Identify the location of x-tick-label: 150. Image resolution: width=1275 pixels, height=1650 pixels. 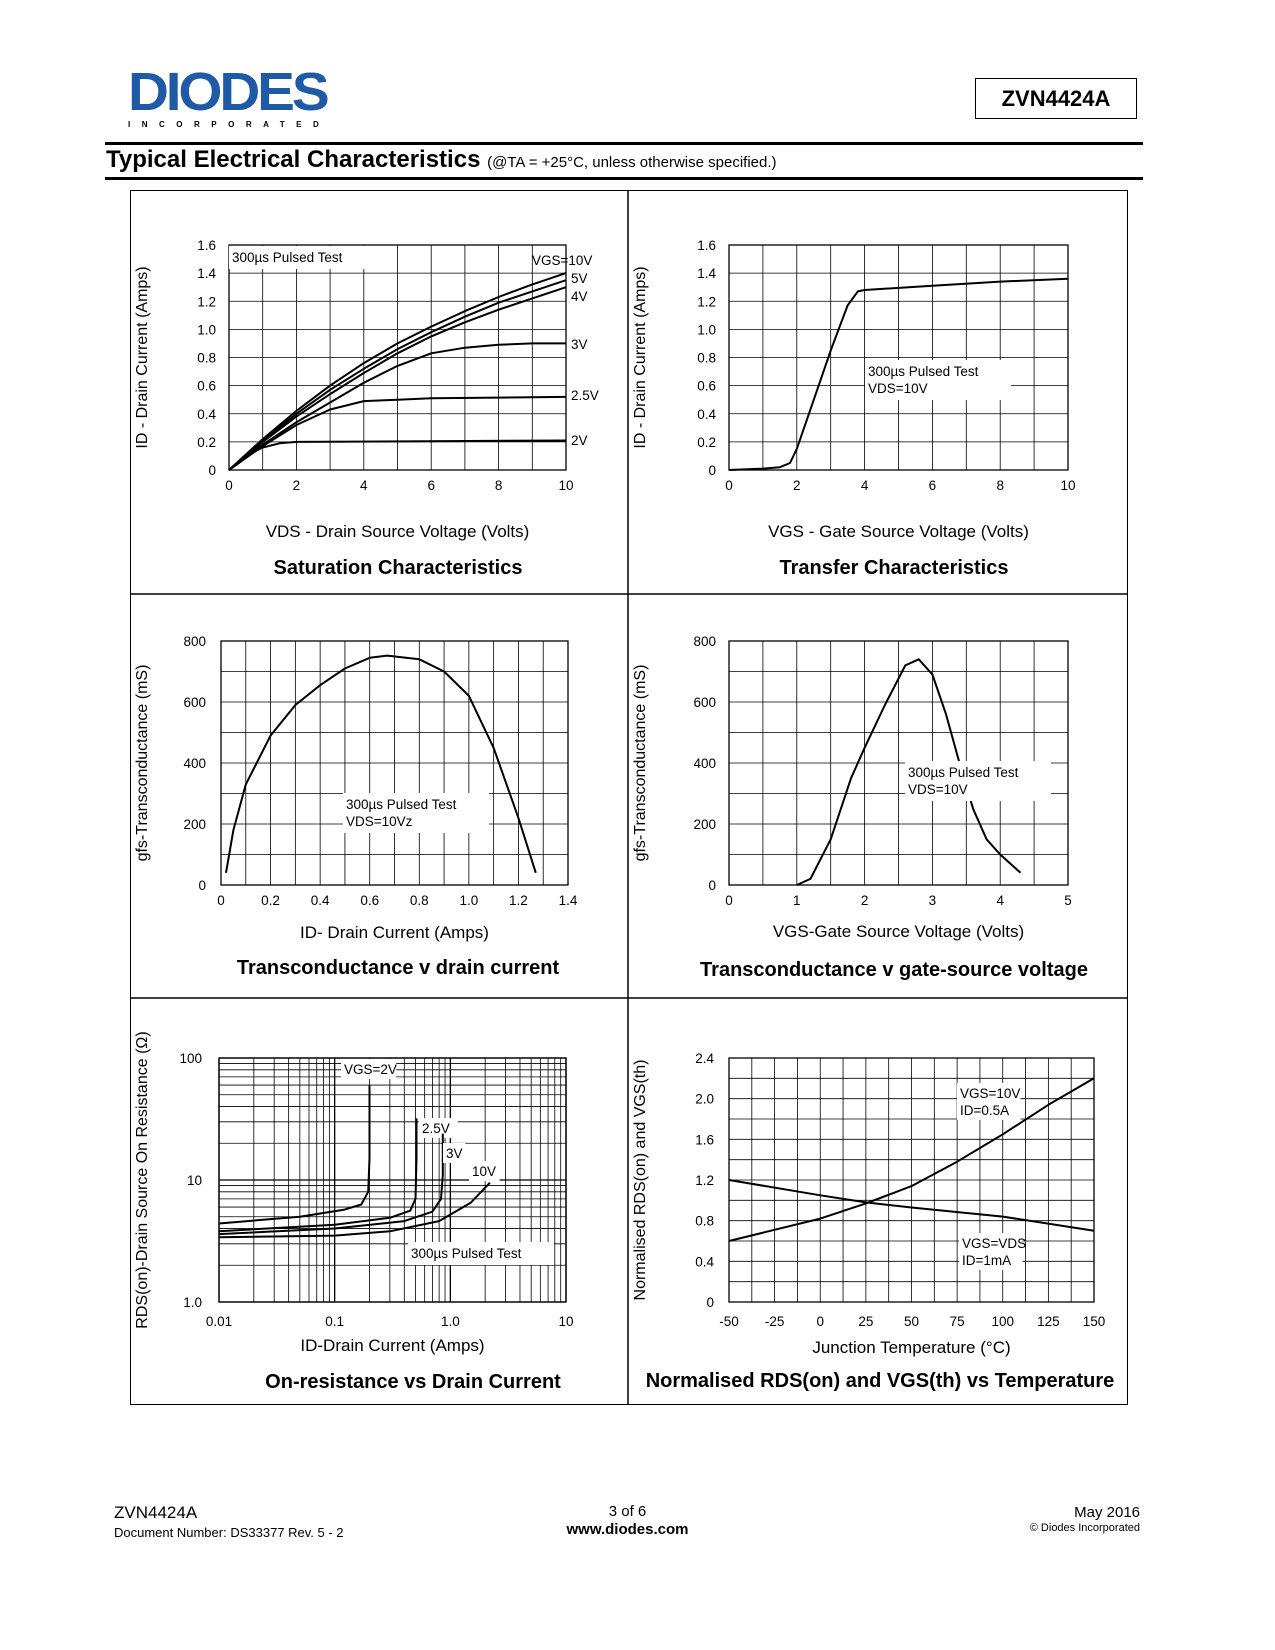
(1094, 1321).